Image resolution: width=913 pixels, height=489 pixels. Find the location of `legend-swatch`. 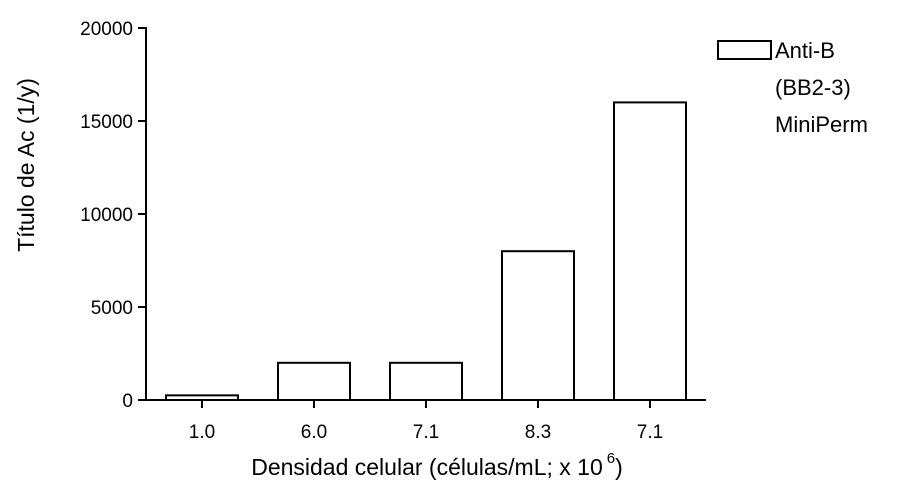

legend-swatch is located at coordinates (744, 50).